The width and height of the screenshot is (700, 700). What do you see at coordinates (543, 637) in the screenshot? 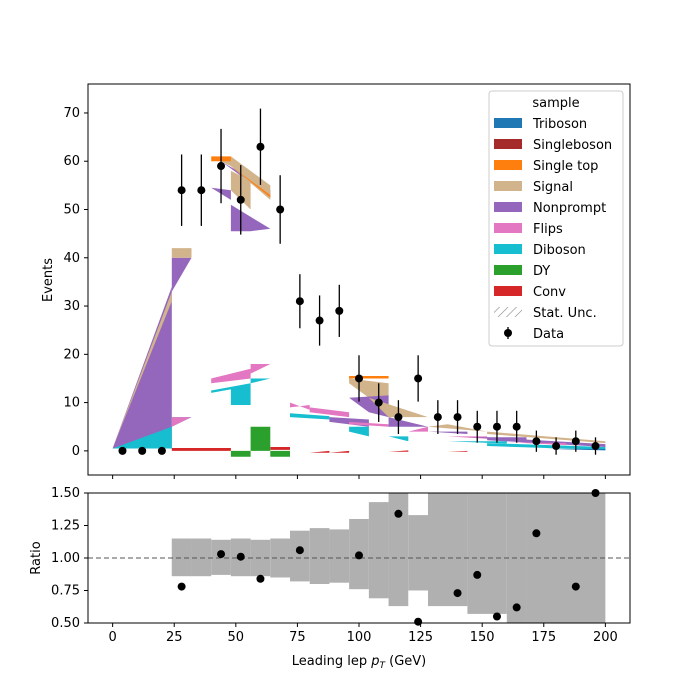
I see `x-tick-label: 175` at bounding box center [543, 637].